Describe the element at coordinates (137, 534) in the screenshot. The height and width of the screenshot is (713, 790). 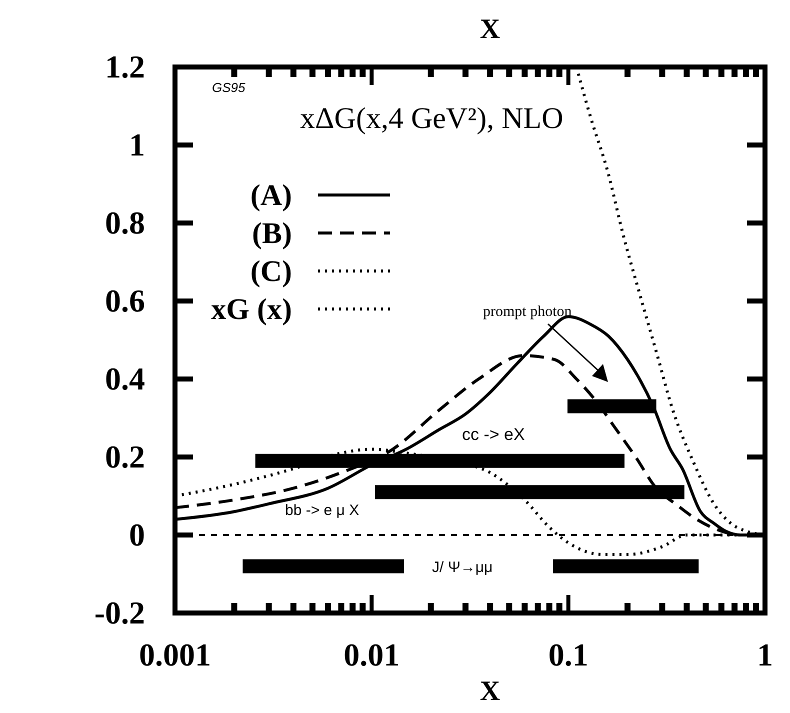
I see `y-tick-label: 0` at that location.